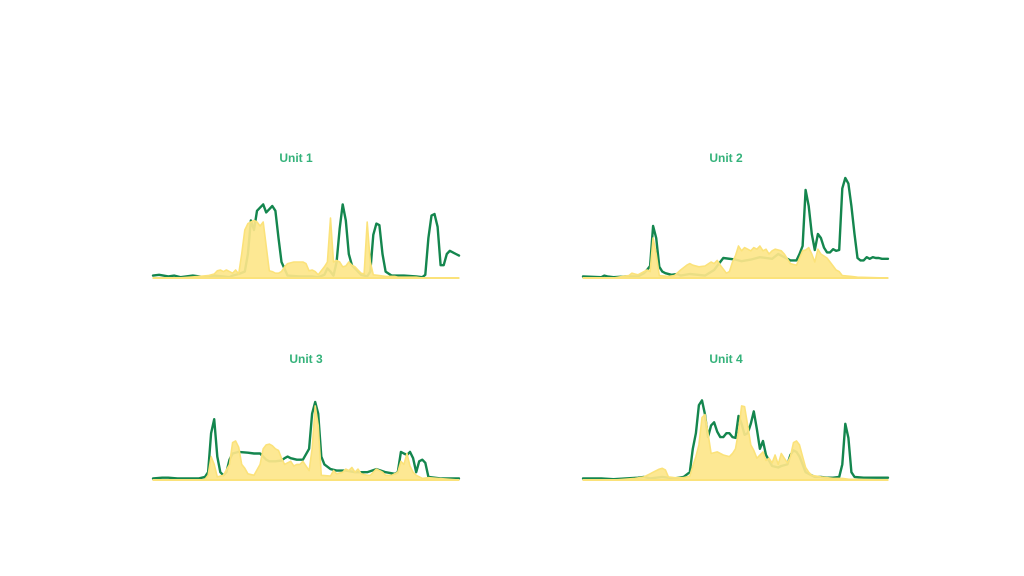 The width and height of the screenshot is (1024, 576). What do you see at coordinates (306, 359) in the screenshot?
I see `chart-title: Unit 3` at bounding box center [306, 359].